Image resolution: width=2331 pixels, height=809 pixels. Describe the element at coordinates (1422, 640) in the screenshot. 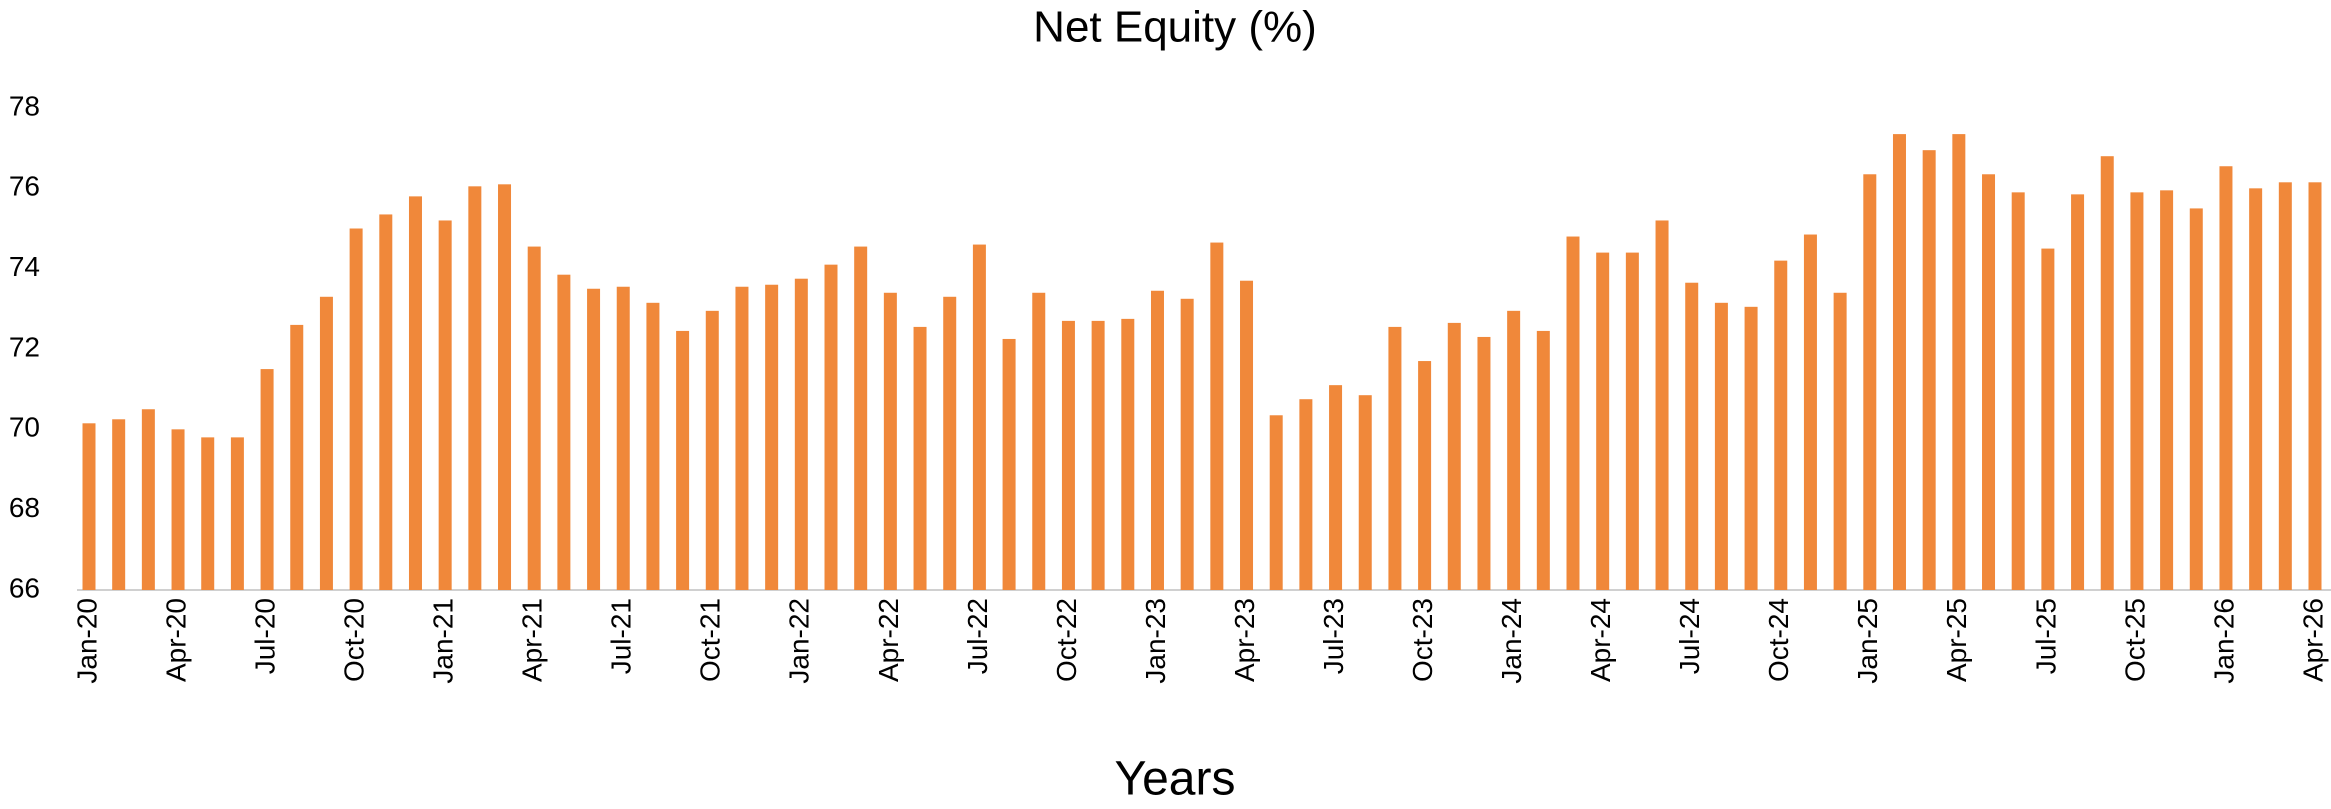

I see `x-tick-label: Oct-23` at that location.